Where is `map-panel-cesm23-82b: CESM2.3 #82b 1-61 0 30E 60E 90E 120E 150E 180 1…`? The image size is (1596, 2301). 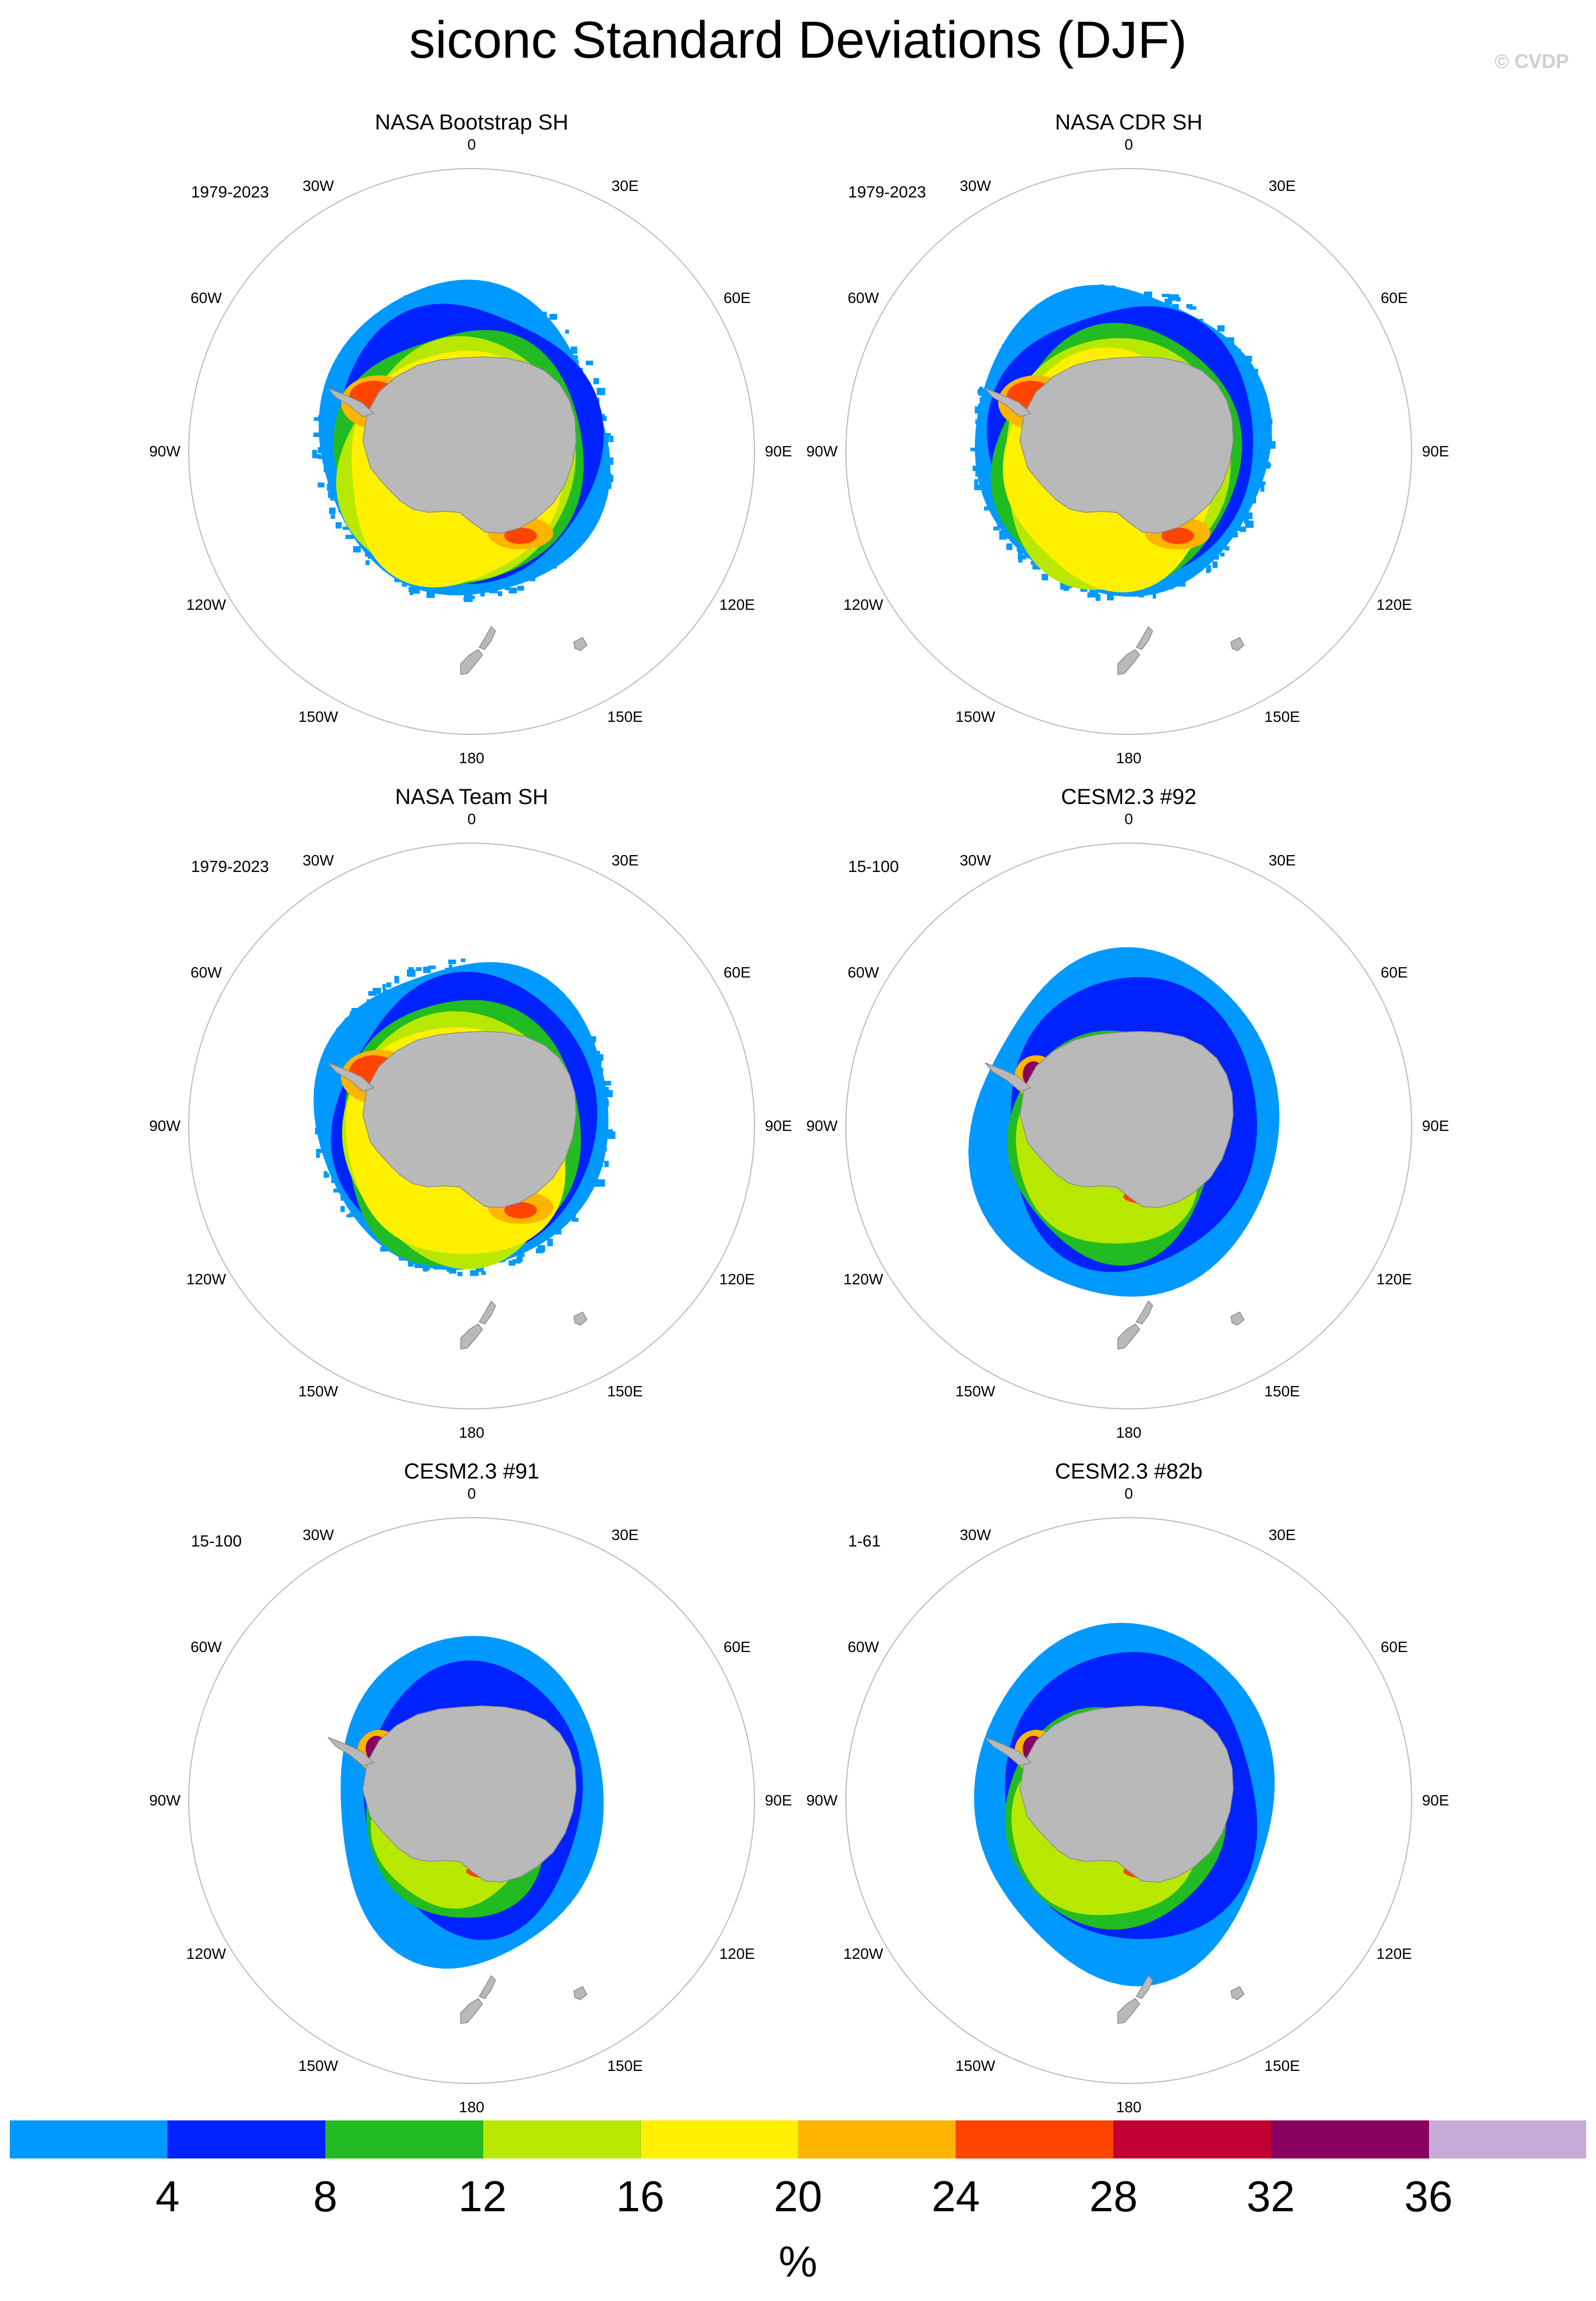
map-panel-cesm23-82b: CESM2.3 #82b 1-61 0 30E 60E 90E 120E 150E 180 1… is located at coordinates (1128, 1795).